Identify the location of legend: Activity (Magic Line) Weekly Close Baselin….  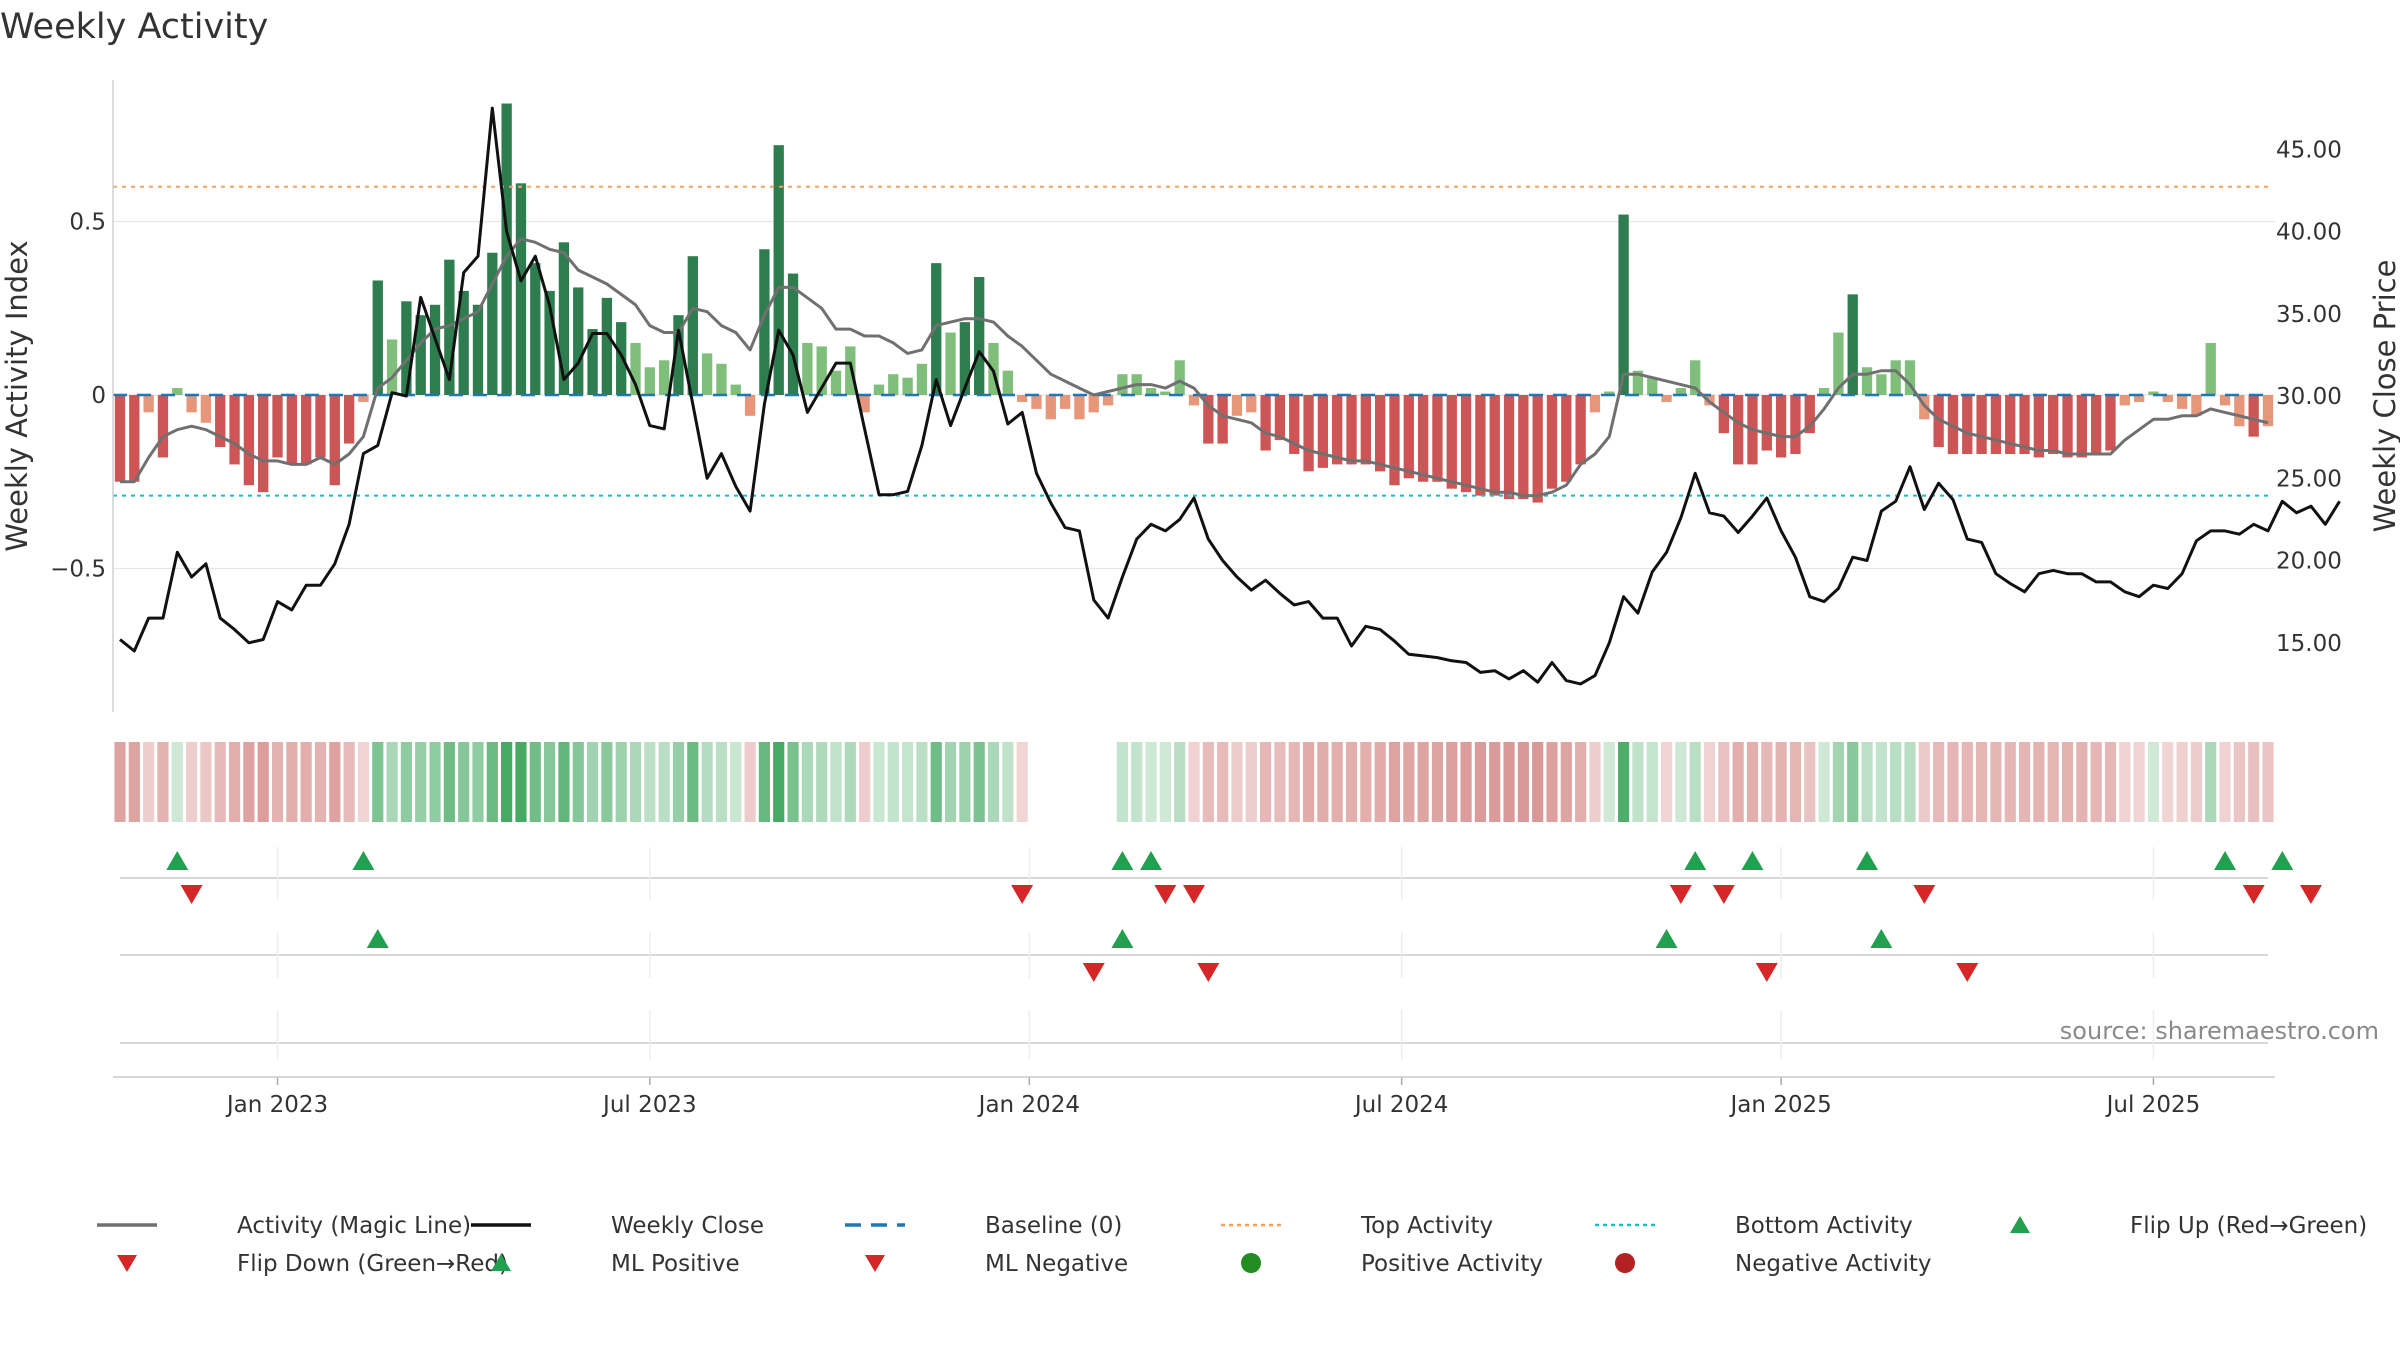
(1232, 1245).